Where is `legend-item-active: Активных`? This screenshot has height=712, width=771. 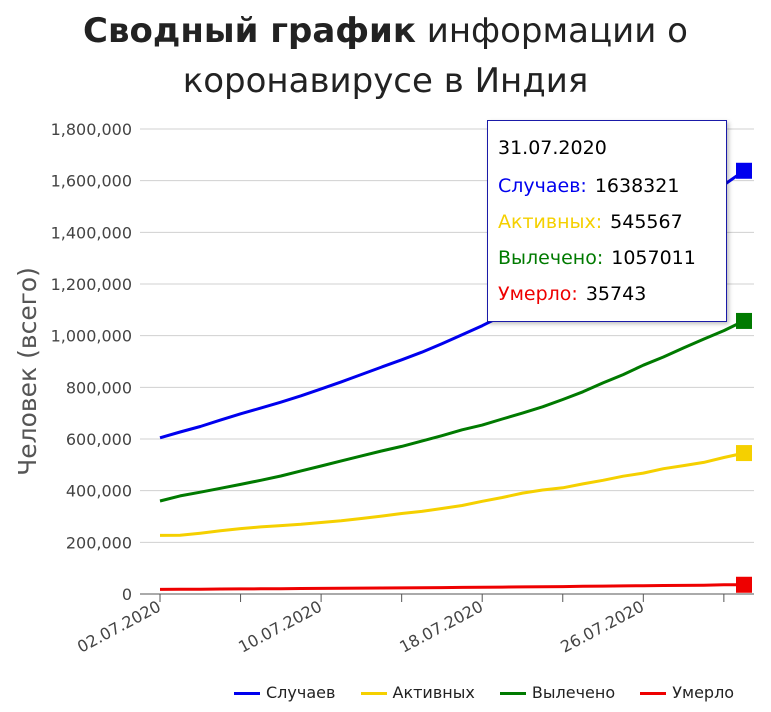
legend-item-active: Активных is located at coordinates (417, 692).